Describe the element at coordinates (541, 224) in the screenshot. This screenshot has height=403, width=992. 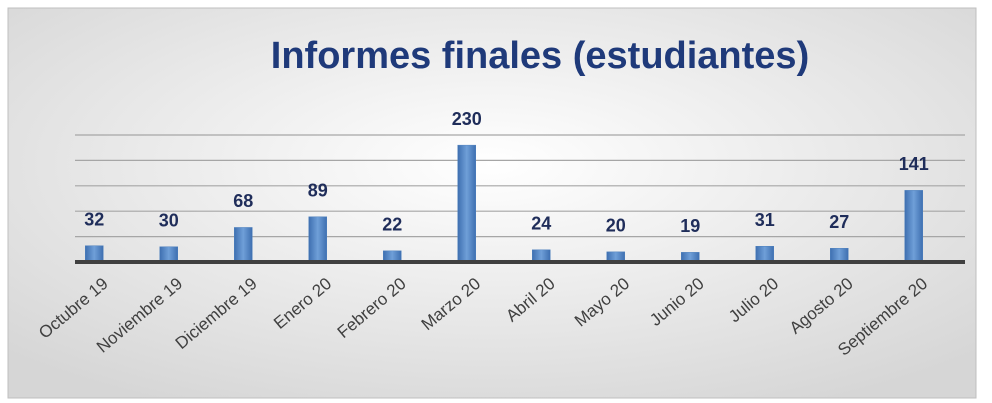
I see `data-label: 24` at that location.